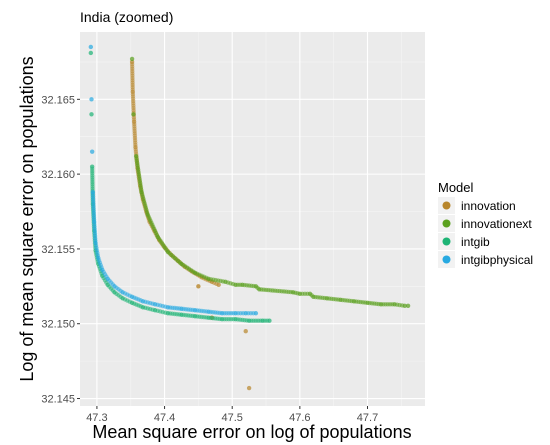 This screenshot has height=445, width=550. I want to click on legend-label-intgibphysical: intgibphysical, so click(497, 260).